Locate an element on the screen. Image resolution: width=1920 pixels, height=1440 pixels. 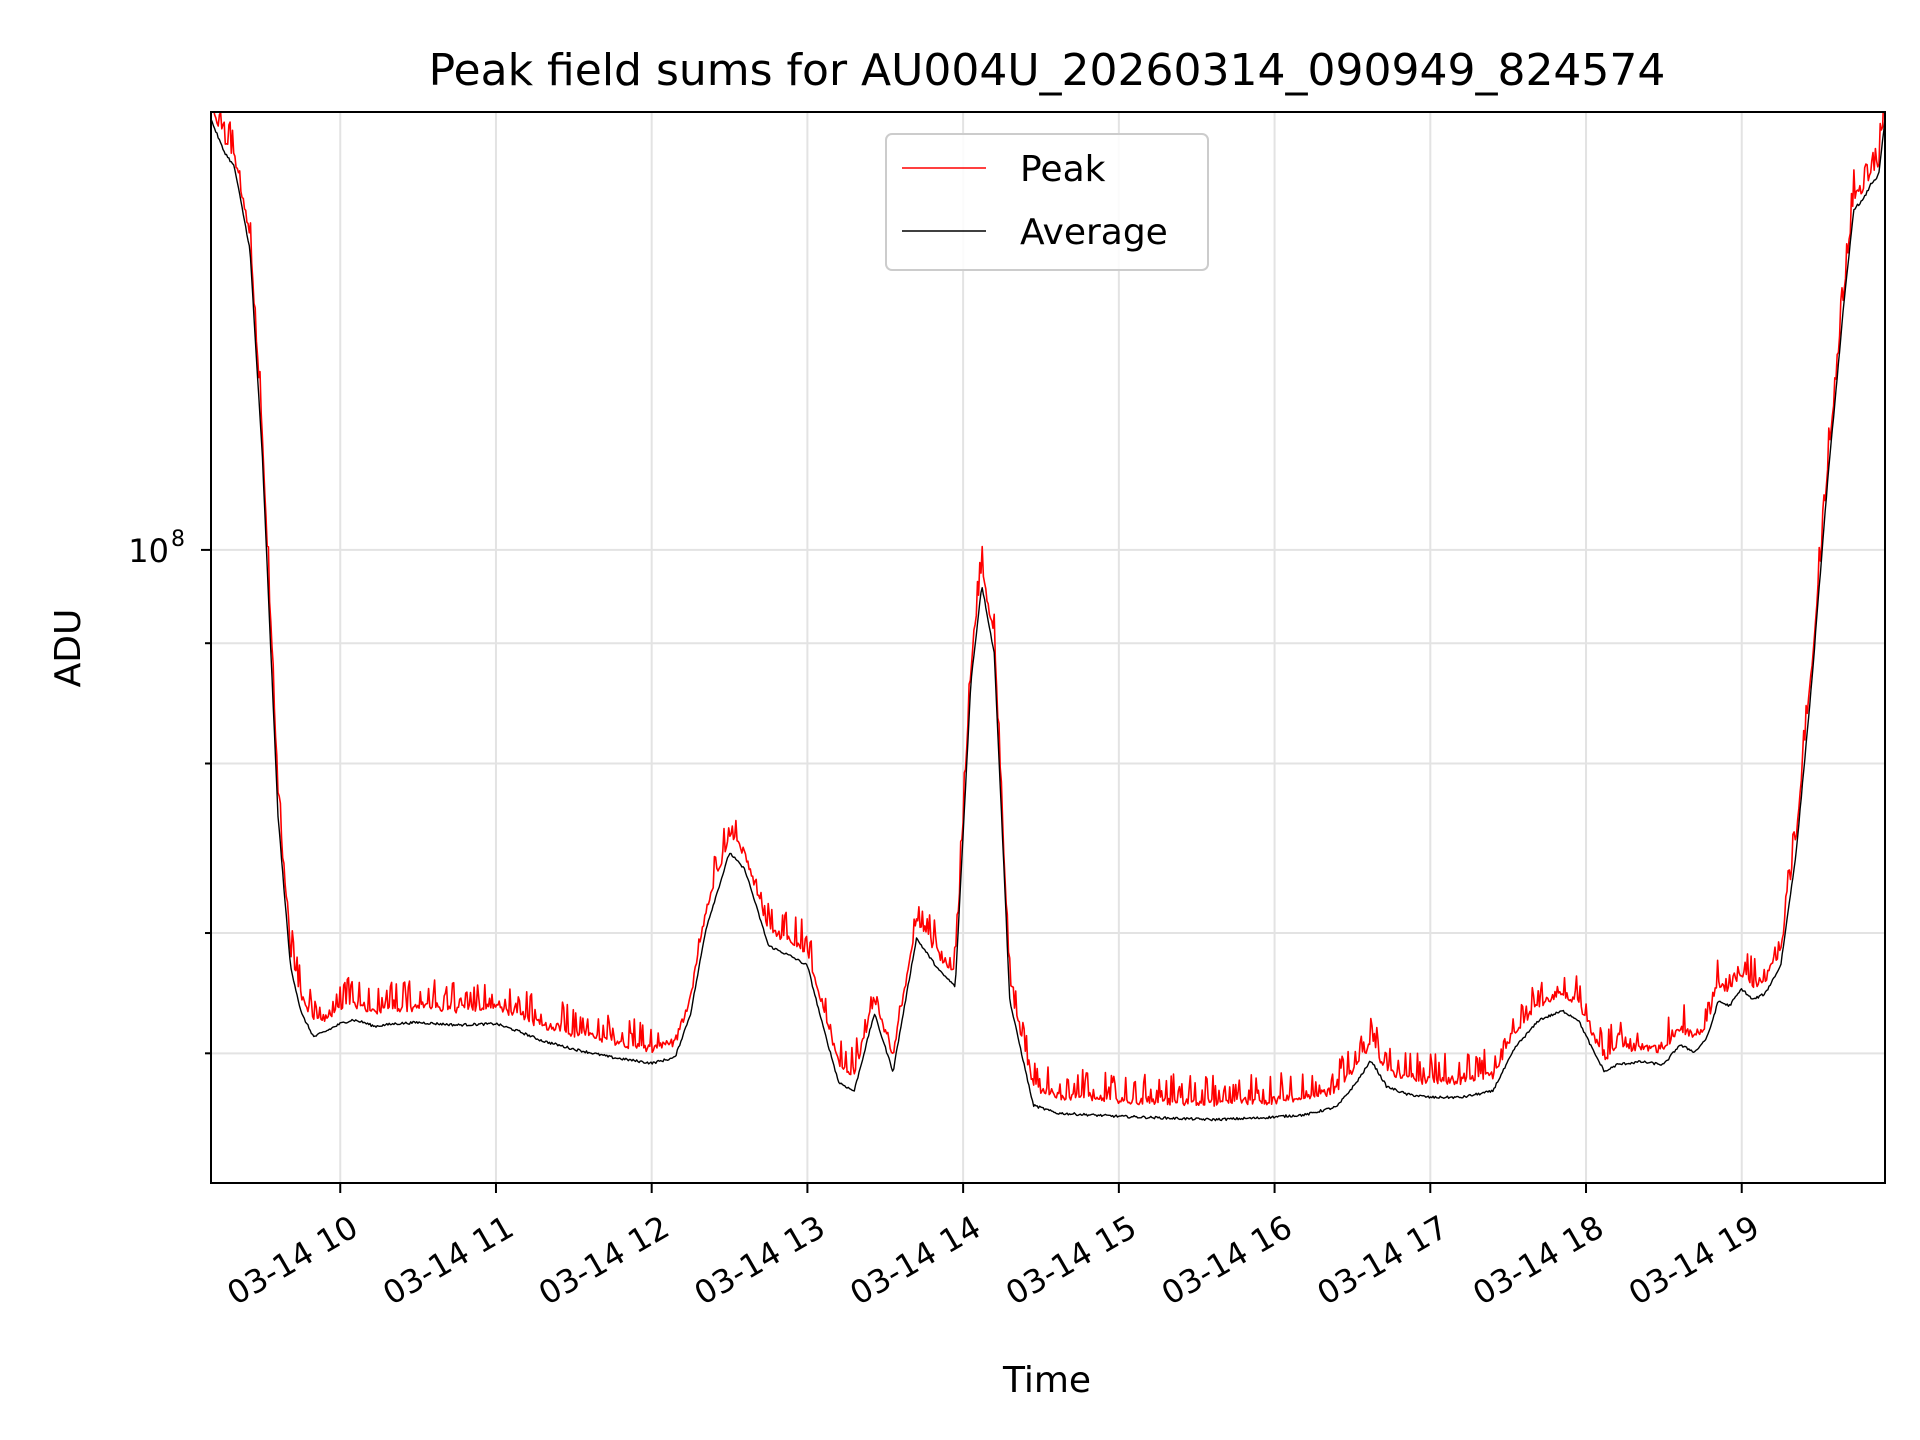
y-tick-label-exponent: 8 is located at coordinates (178, 539).